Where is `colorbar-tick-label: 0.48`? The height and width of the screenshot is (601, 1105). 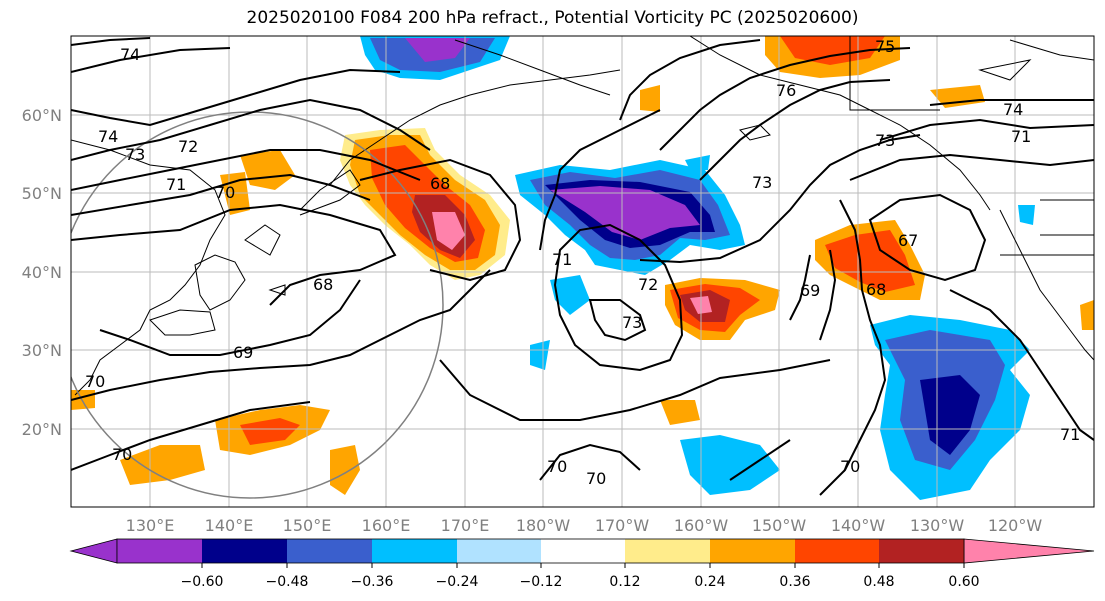 colorbar-tick-label: 0.48 is located at coordinates (878, 582).